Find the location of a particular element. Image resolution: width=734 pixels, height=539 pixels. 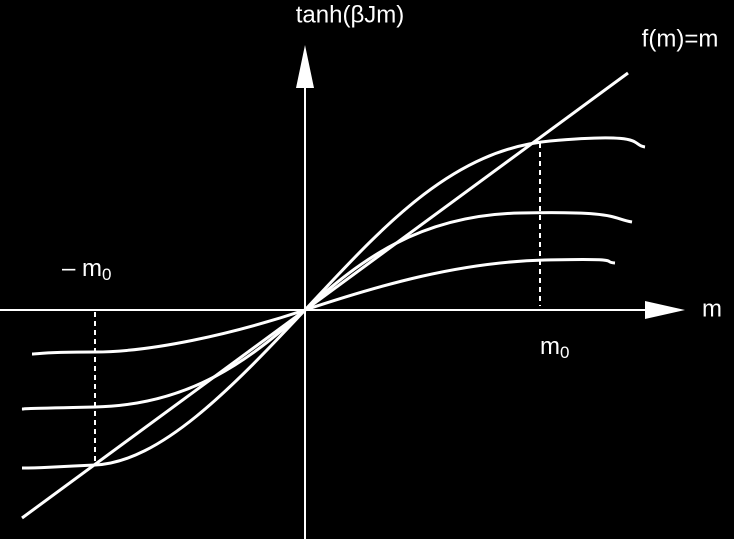

m0-main: m is located at coordinates (550, 346).